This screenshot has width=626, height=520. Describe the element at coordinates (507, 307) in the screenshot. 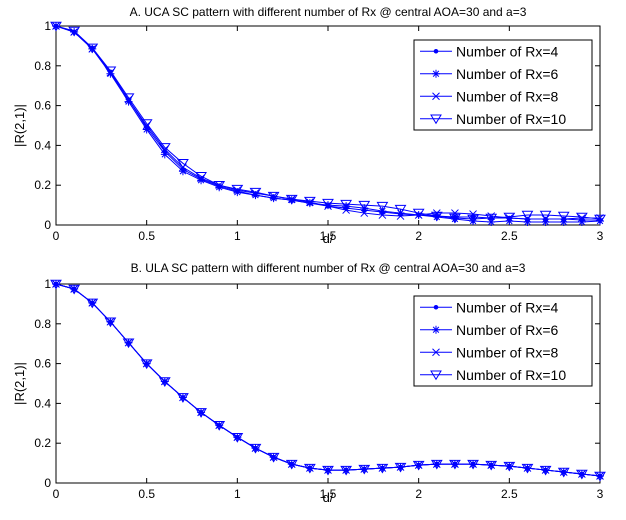

I see `legend-label: Number of Rx=4` at that location.